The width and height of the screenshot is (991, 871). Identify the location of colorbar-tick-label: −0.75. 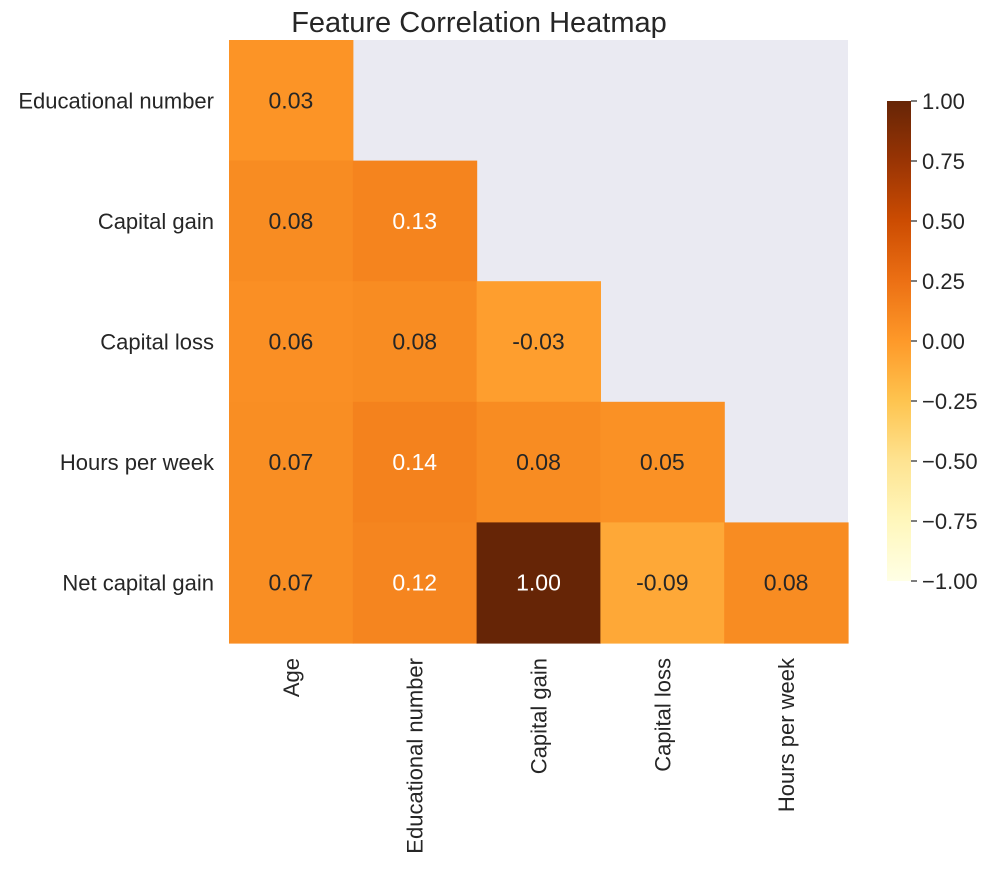
(950, 521).